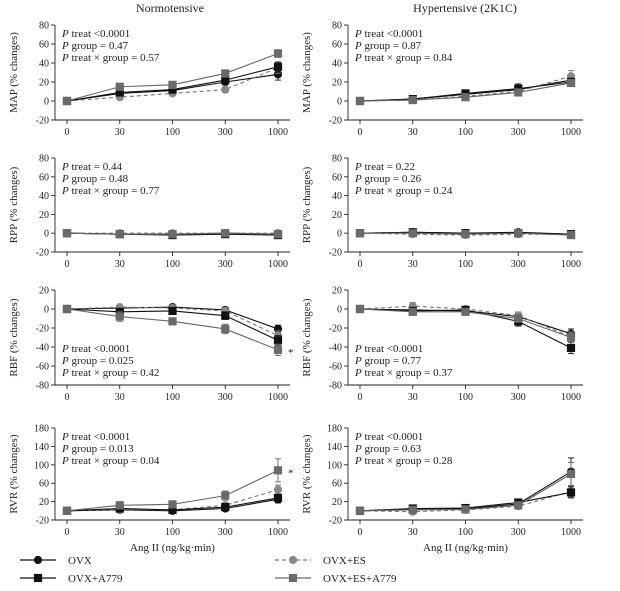  I want to click on stat-text: P treat × group = 0.42, so click(110, 373).